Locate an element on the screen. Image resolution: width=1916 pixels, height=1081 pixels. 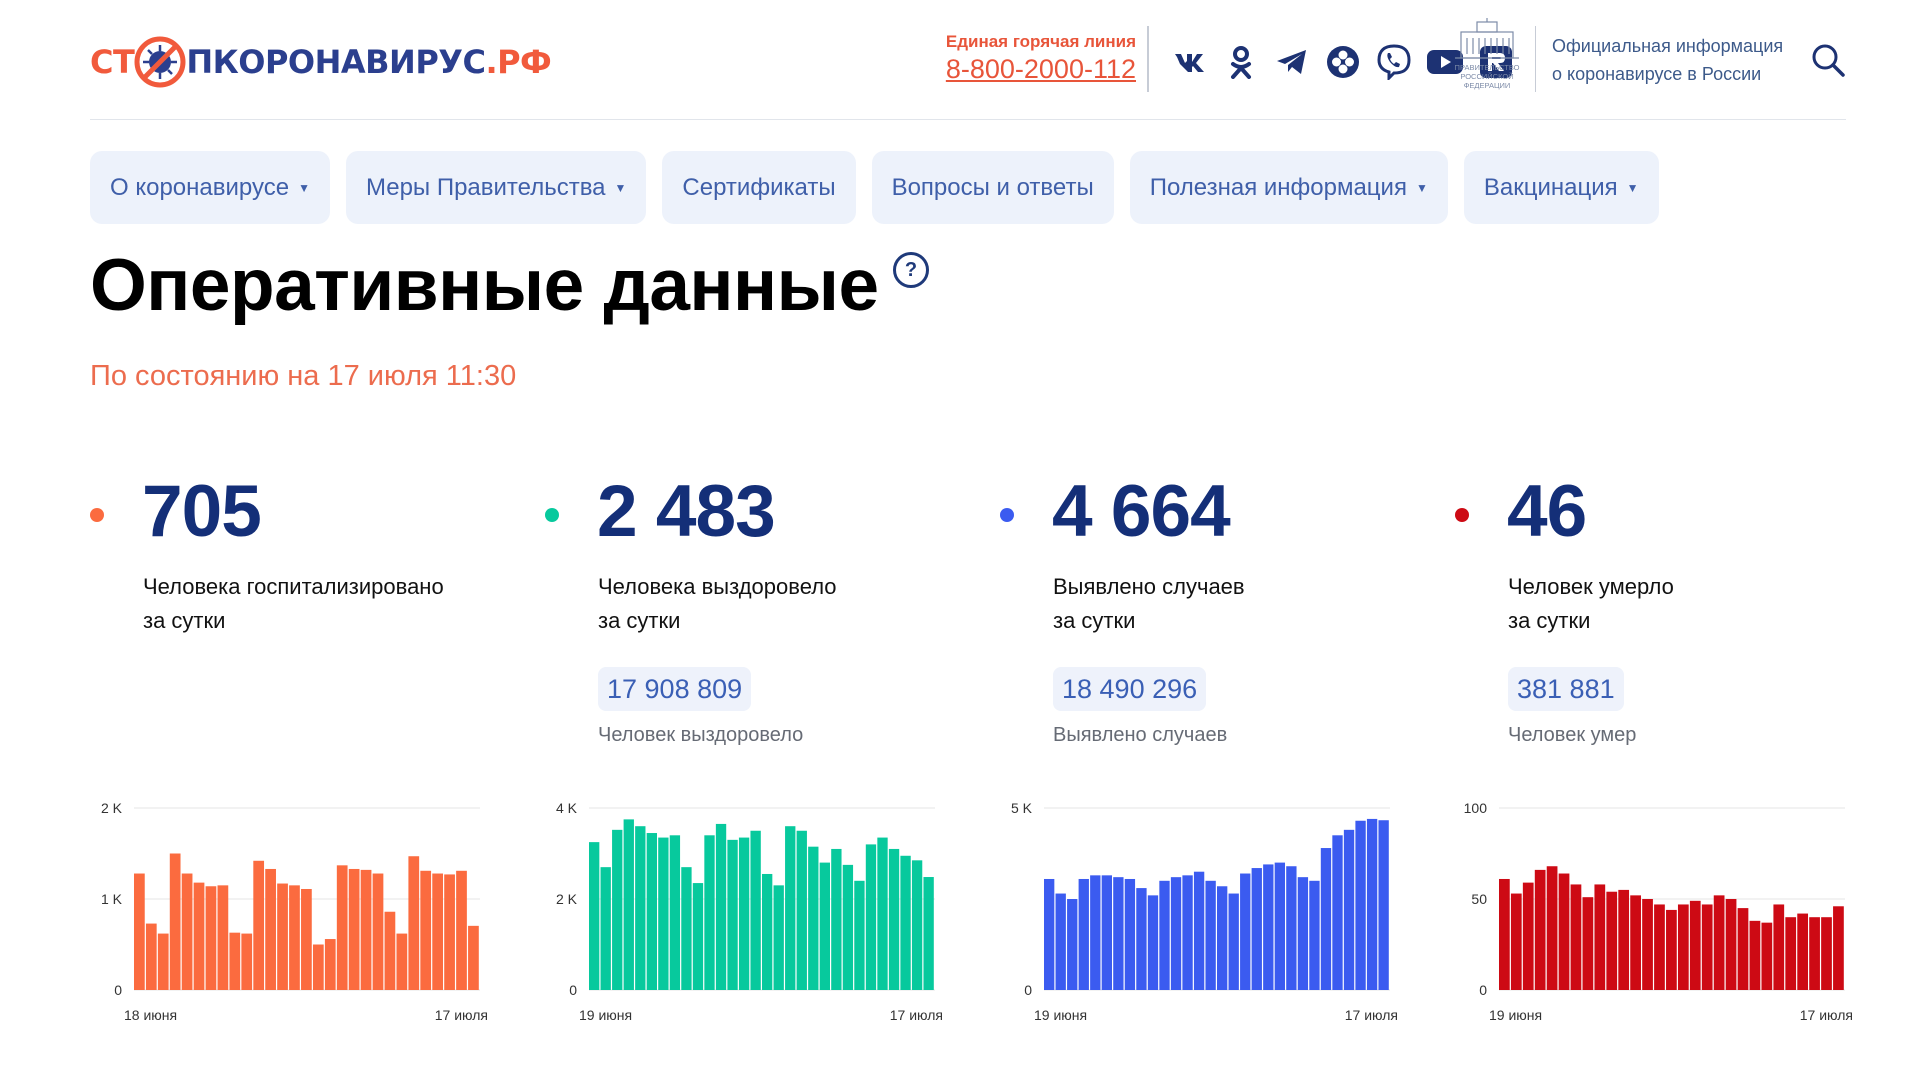
viber-icon is located at coordinates (1393, 61).